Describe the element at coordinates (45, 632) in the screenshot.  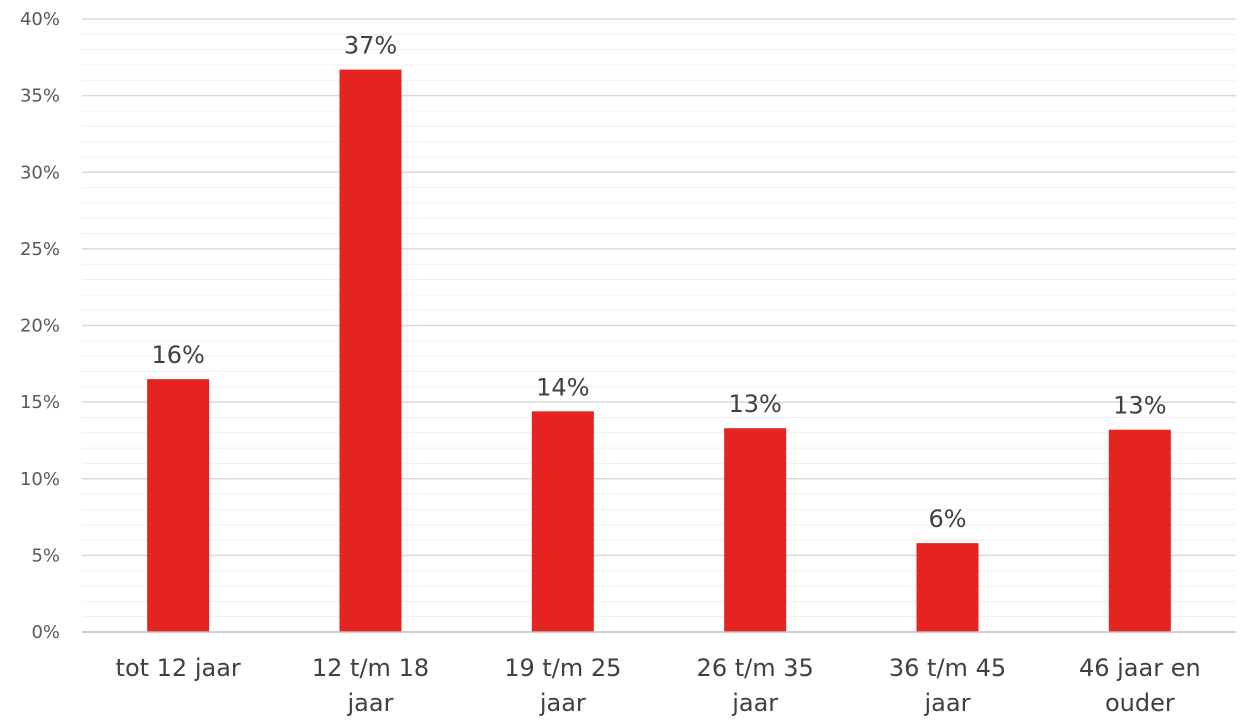
I see `y-tick-label: 0%` at that location.